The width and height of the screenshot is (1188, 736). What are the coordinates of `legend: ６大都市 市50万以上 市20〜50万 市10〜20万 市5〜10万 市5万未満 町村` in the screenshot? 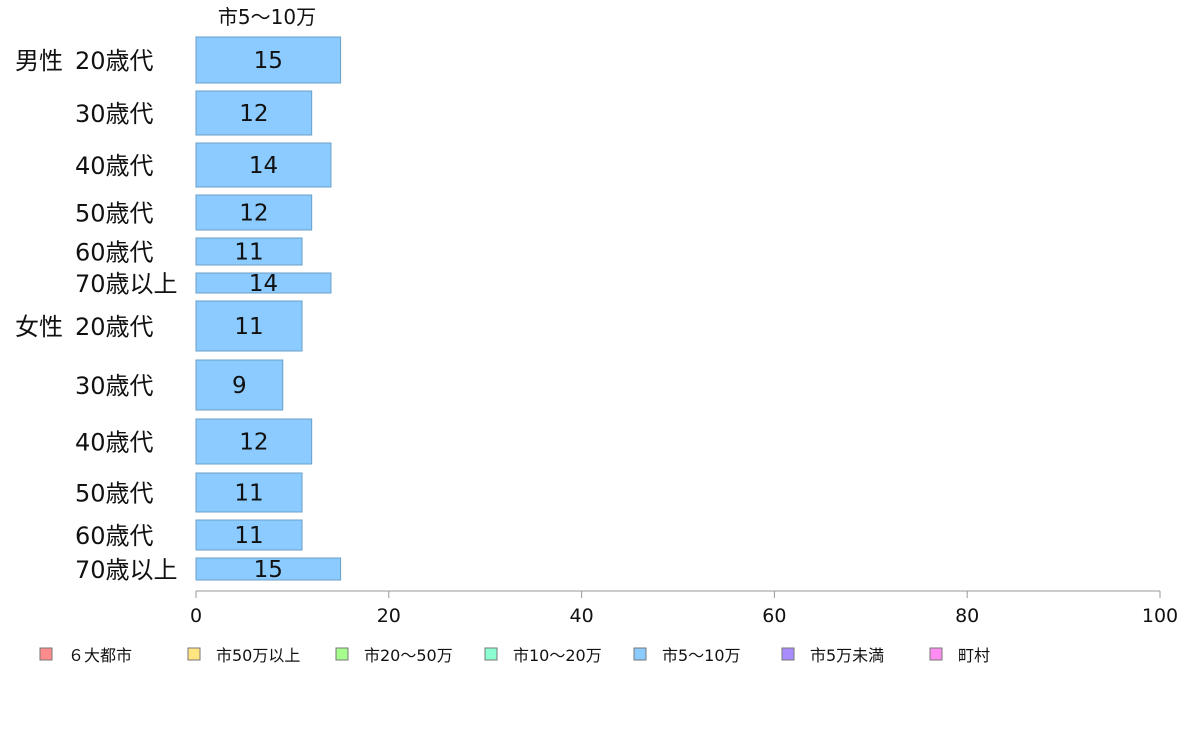 It's located at (514, 655).